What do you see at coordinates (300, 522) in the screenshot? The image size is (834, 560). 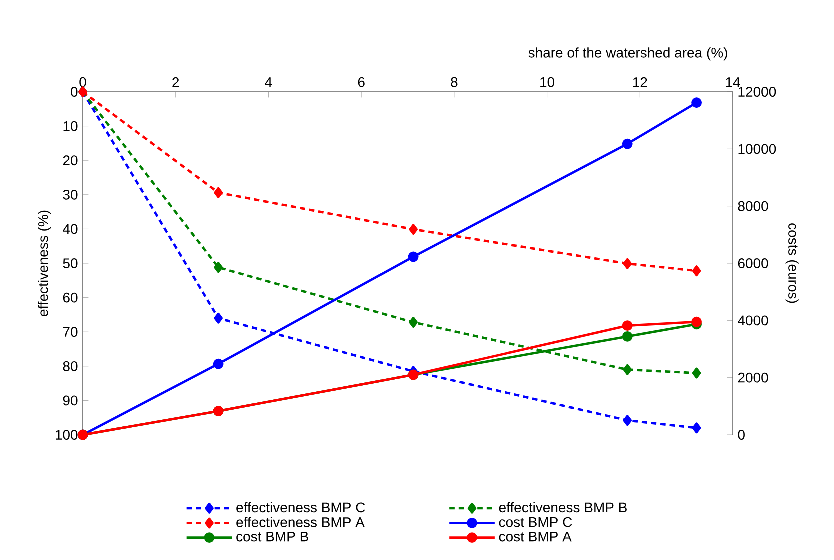 I see `legend-label: effectiveness BMP A` at bounding box center [300, 522].